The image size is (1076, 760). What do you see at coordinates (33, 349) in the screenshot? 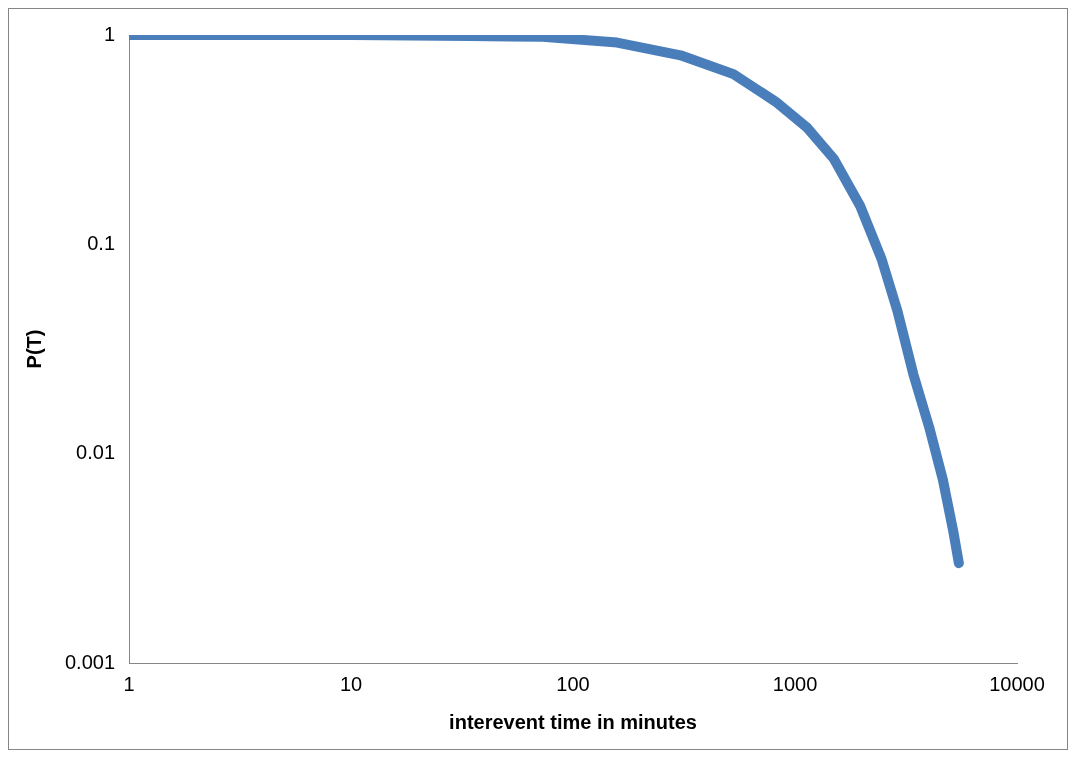
I see `y-axis-title: P(T)` at bounding box center [33, 349].